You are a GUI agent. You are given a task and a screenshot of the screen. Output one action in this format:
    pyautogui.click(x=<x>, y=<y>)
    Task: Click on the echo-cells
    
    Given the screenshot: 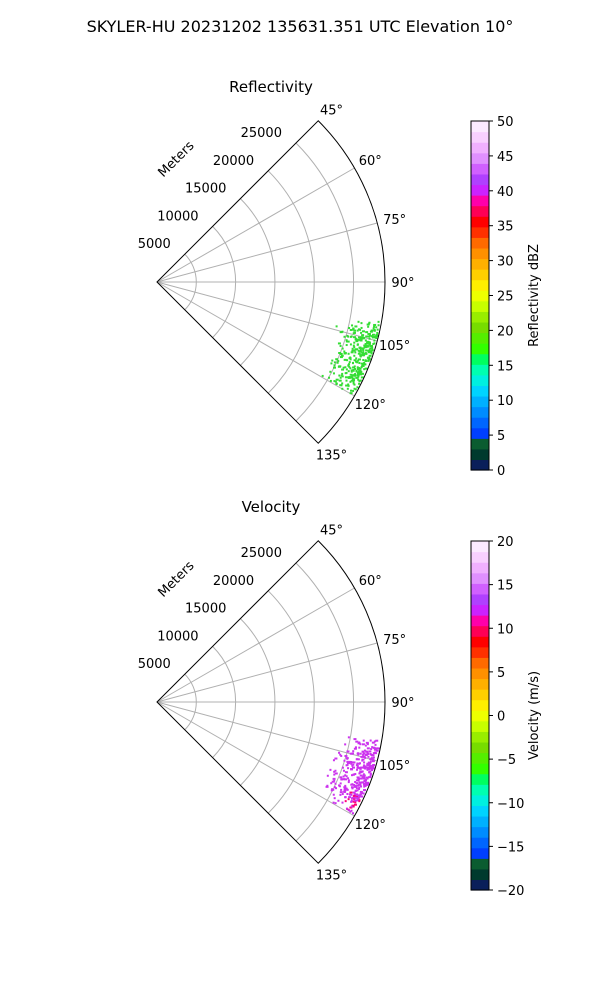 What is the action you would take?
    pyautogui.click(x=350, y=357)
    